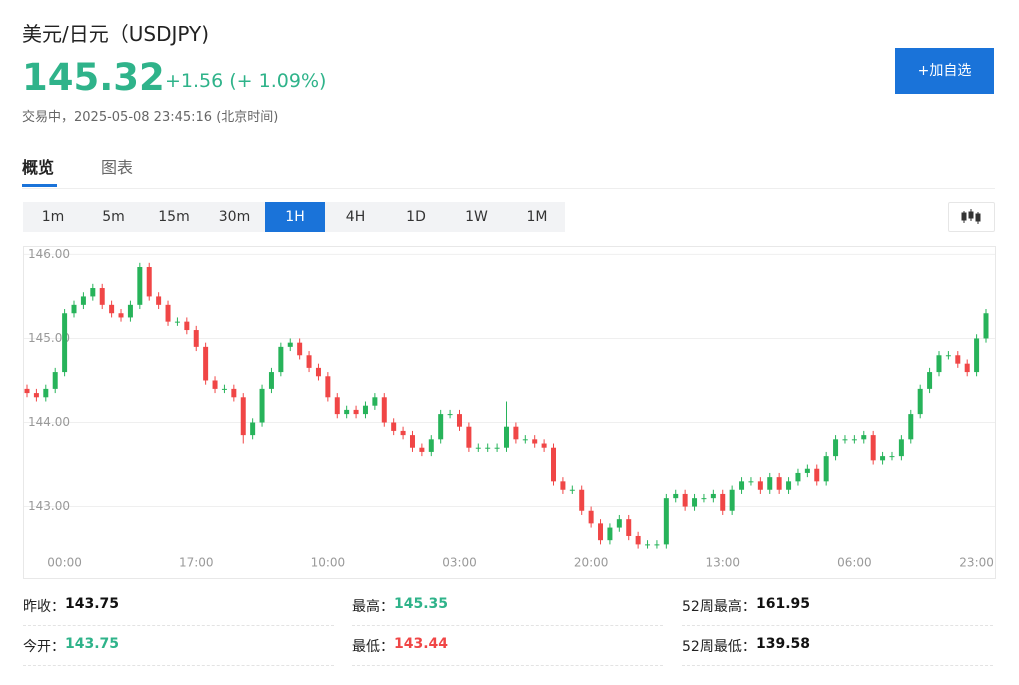 This screenshot has width=1019, height=685. I want to click on stat-label: 最低：, so click(373, 647).